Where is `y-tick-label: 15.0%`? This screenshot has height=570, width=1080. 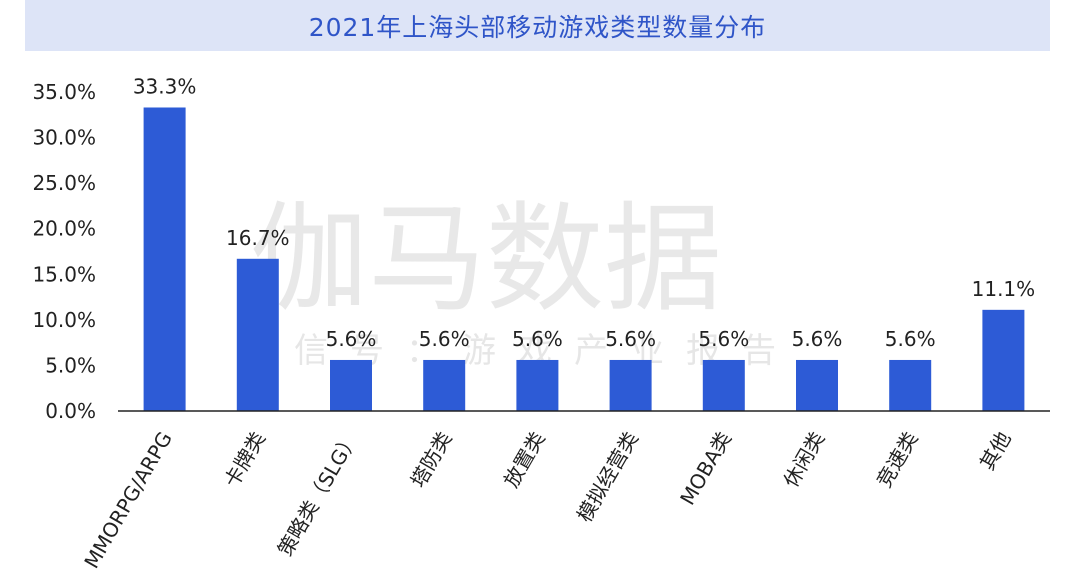
y-tick-label: 15.0% is located at coordinates (64, 274).